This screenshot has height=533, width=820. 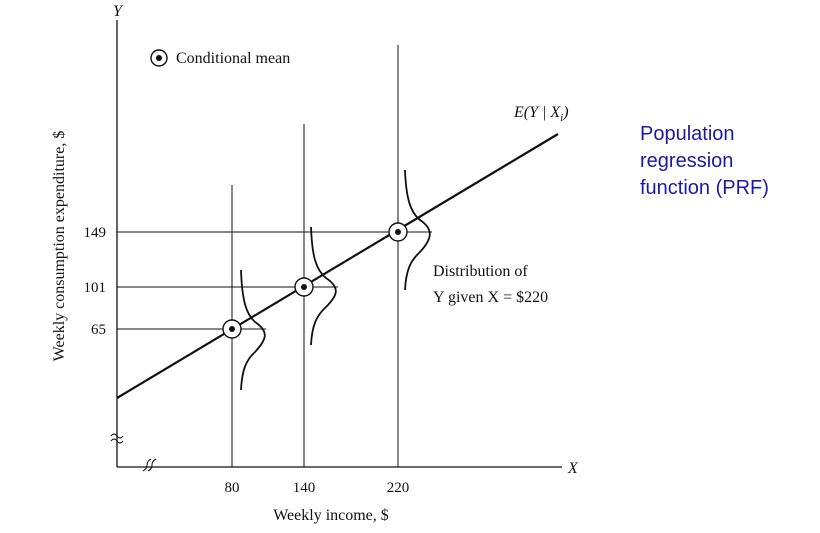 I want to click on y-axis-label: Weekly consumption expenditure, $, so click(x=59, y=246).